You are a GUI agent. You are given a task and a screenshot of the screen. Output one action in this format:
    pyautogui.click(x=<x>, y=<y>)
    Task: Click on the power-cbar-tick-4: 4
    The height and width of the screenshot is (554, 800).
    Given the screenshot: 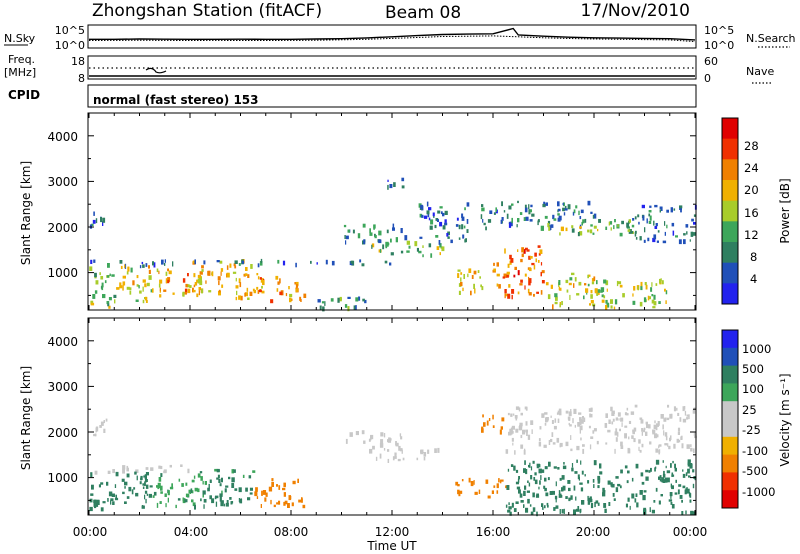 What is the action you would take?
    pyautogui.click(x=753, y=279)
    